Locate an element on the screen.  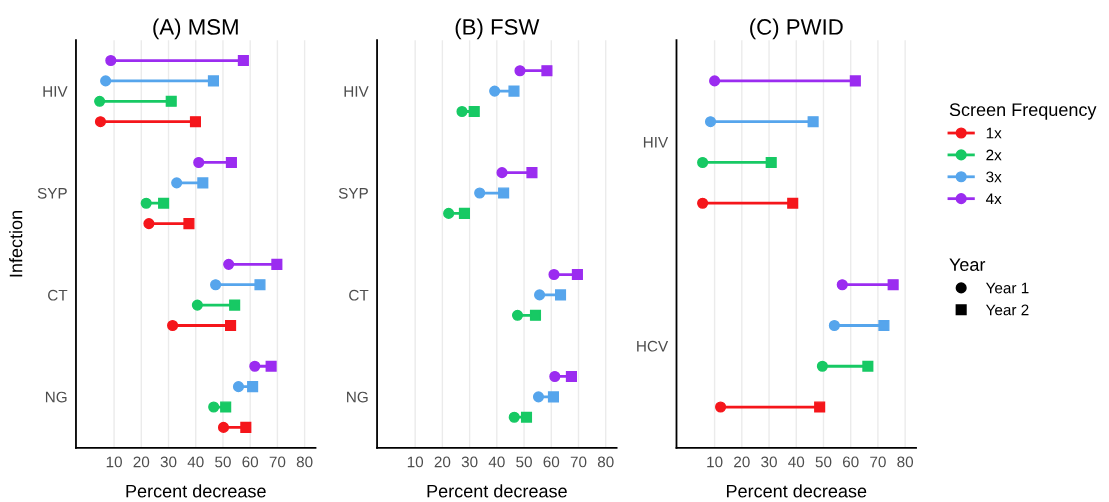
legend-label: 2x is located at coordinates (994, 155).